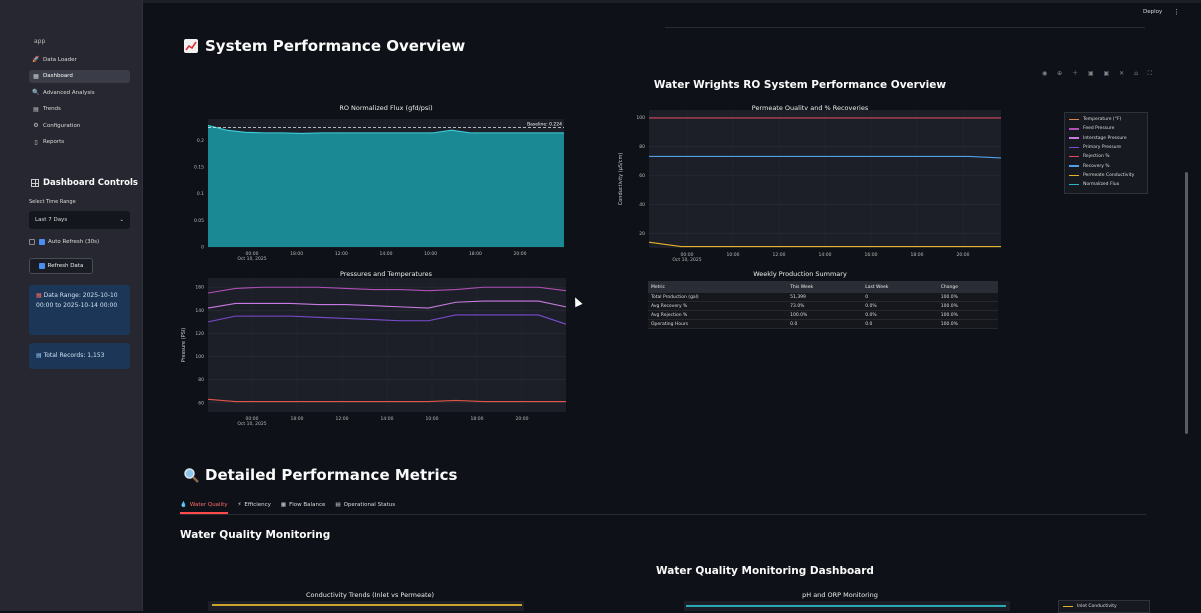 The image size is (1201, 613). I want to click on conductivity-chart-area, so click(366, 606).